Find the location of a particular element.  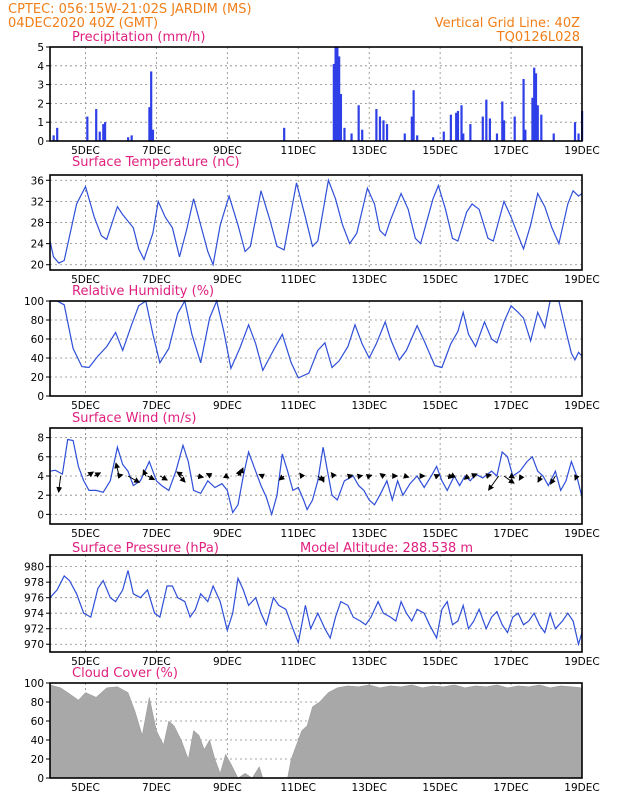

surface-temperature-nc-xtick-label: 7DEC is located at coordinates (156, 280).